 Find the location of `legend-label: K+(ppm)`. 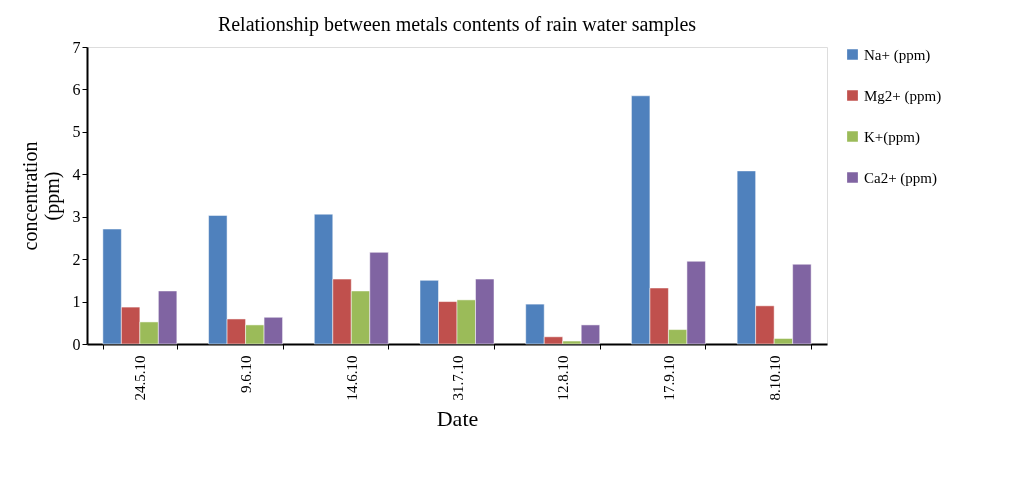

legend-label: K+(ppm) is located at coordinates (892, 137).